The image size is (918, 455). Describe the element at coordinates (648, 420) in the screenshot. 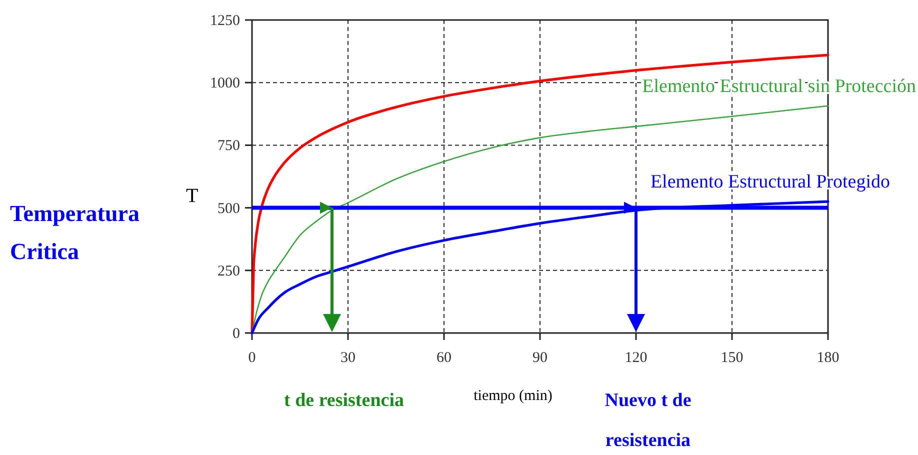

I see `ref-line-label: Nuevo t de resistencia` at that location.